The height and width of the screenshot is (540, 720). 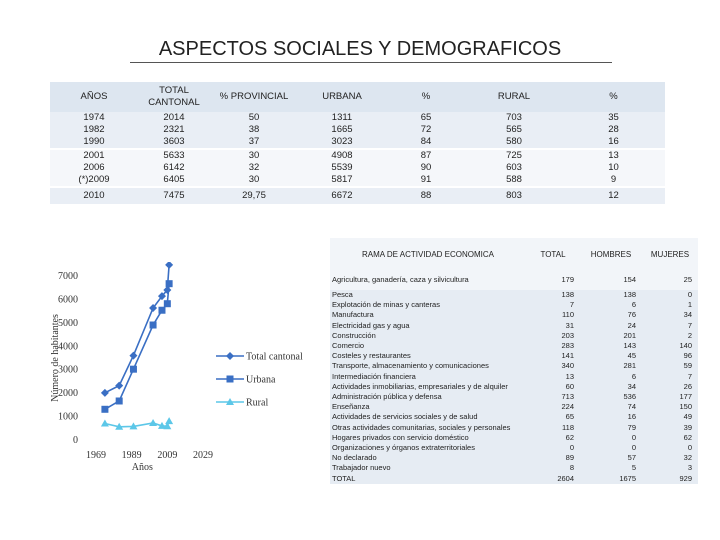 What do you see at coordinates (631, 356) in the screenshot?
I see `activity-value: 45` at bounding box center [631, 356].